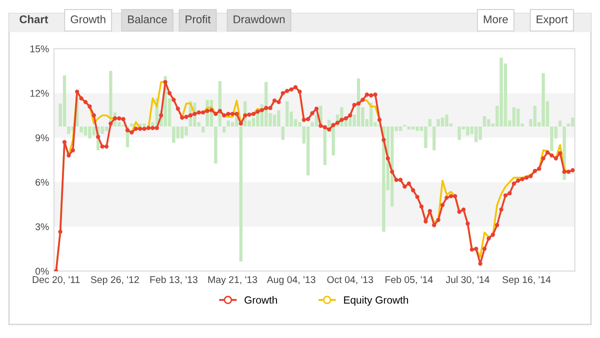 The height and width of the screenshot is (338, 600). I want to click on legend-label: Growth, so click(260, 300).